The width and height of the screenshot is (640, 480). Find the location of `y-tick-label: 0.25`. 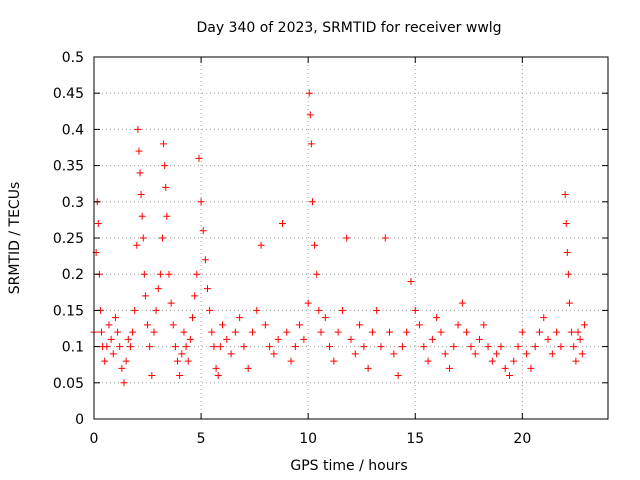

y-tick-label: 0.25 is located at coordinates (68, 239).